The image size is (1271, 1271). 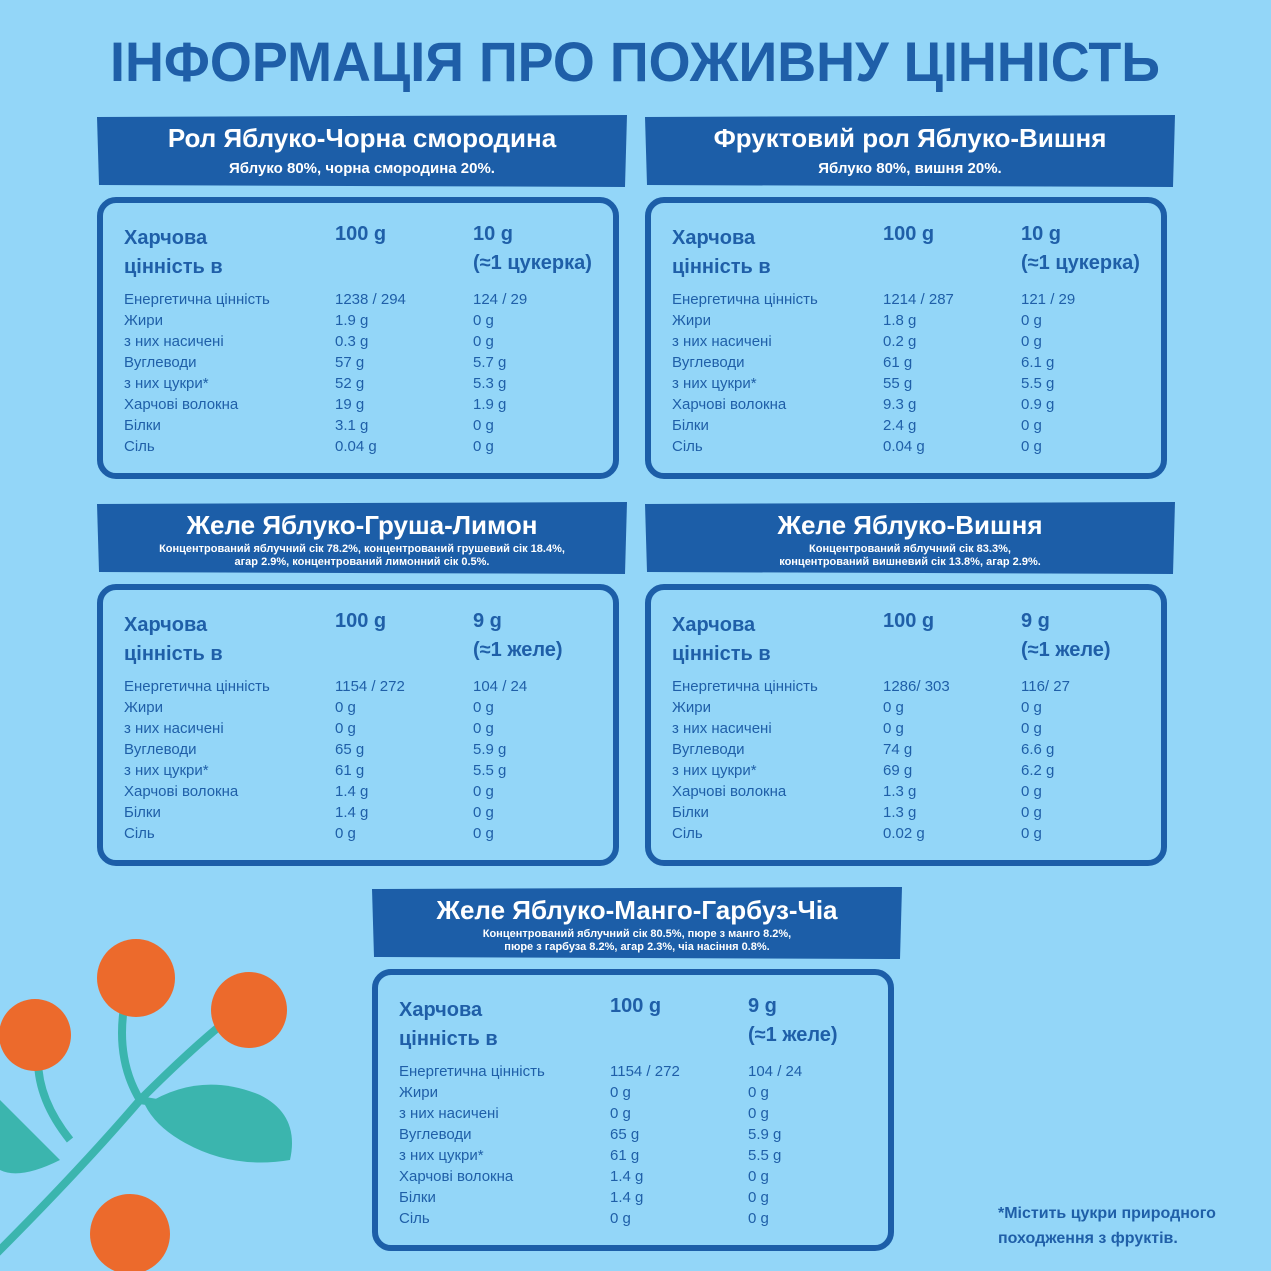 I want to click on product-name: Желе Яблуко-Вишня, so click(x=909, y=525).